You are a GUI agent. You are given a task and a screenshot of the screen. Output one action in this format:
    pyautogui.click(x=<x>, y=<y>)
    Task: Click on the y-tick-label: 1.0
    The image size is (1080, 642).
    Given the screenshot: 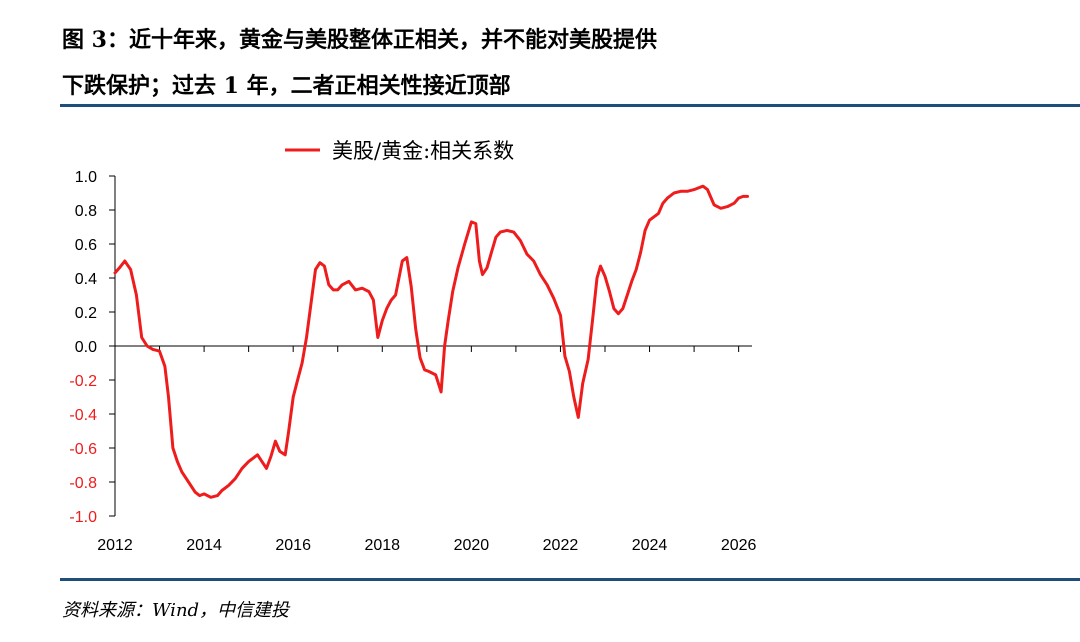 What is the action you would take?
    pyautogui.click(x=86, y=177)
    